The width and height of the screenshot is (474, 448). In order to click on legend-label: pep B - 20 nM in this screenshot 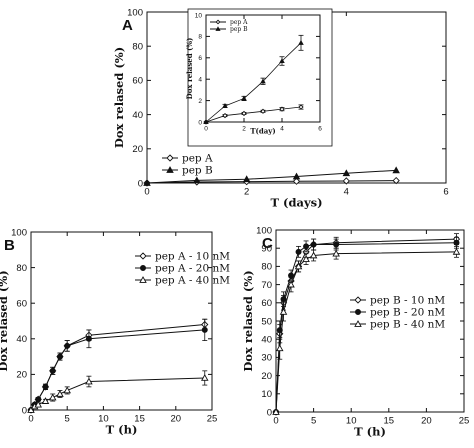, I will do `click(407, 313)`.